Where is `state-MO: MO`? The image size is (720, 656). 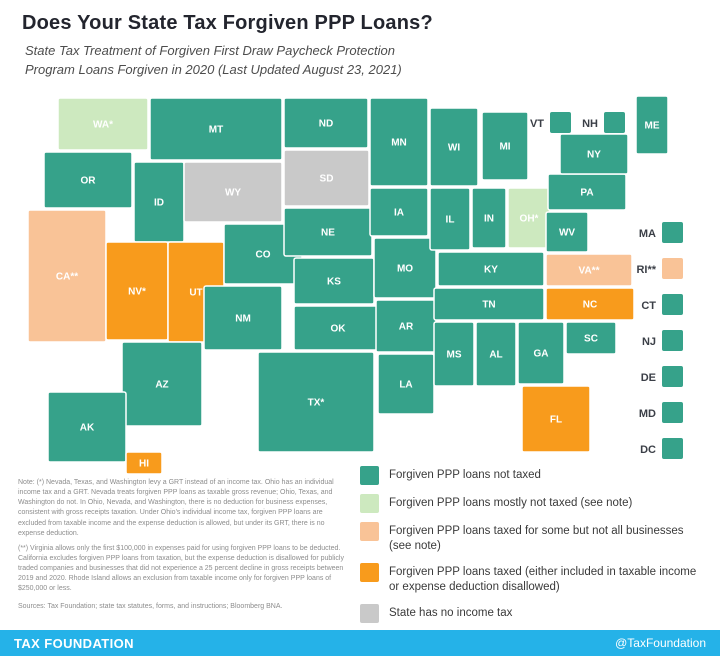 state-MO: MO is located at coordinates (405, 268).